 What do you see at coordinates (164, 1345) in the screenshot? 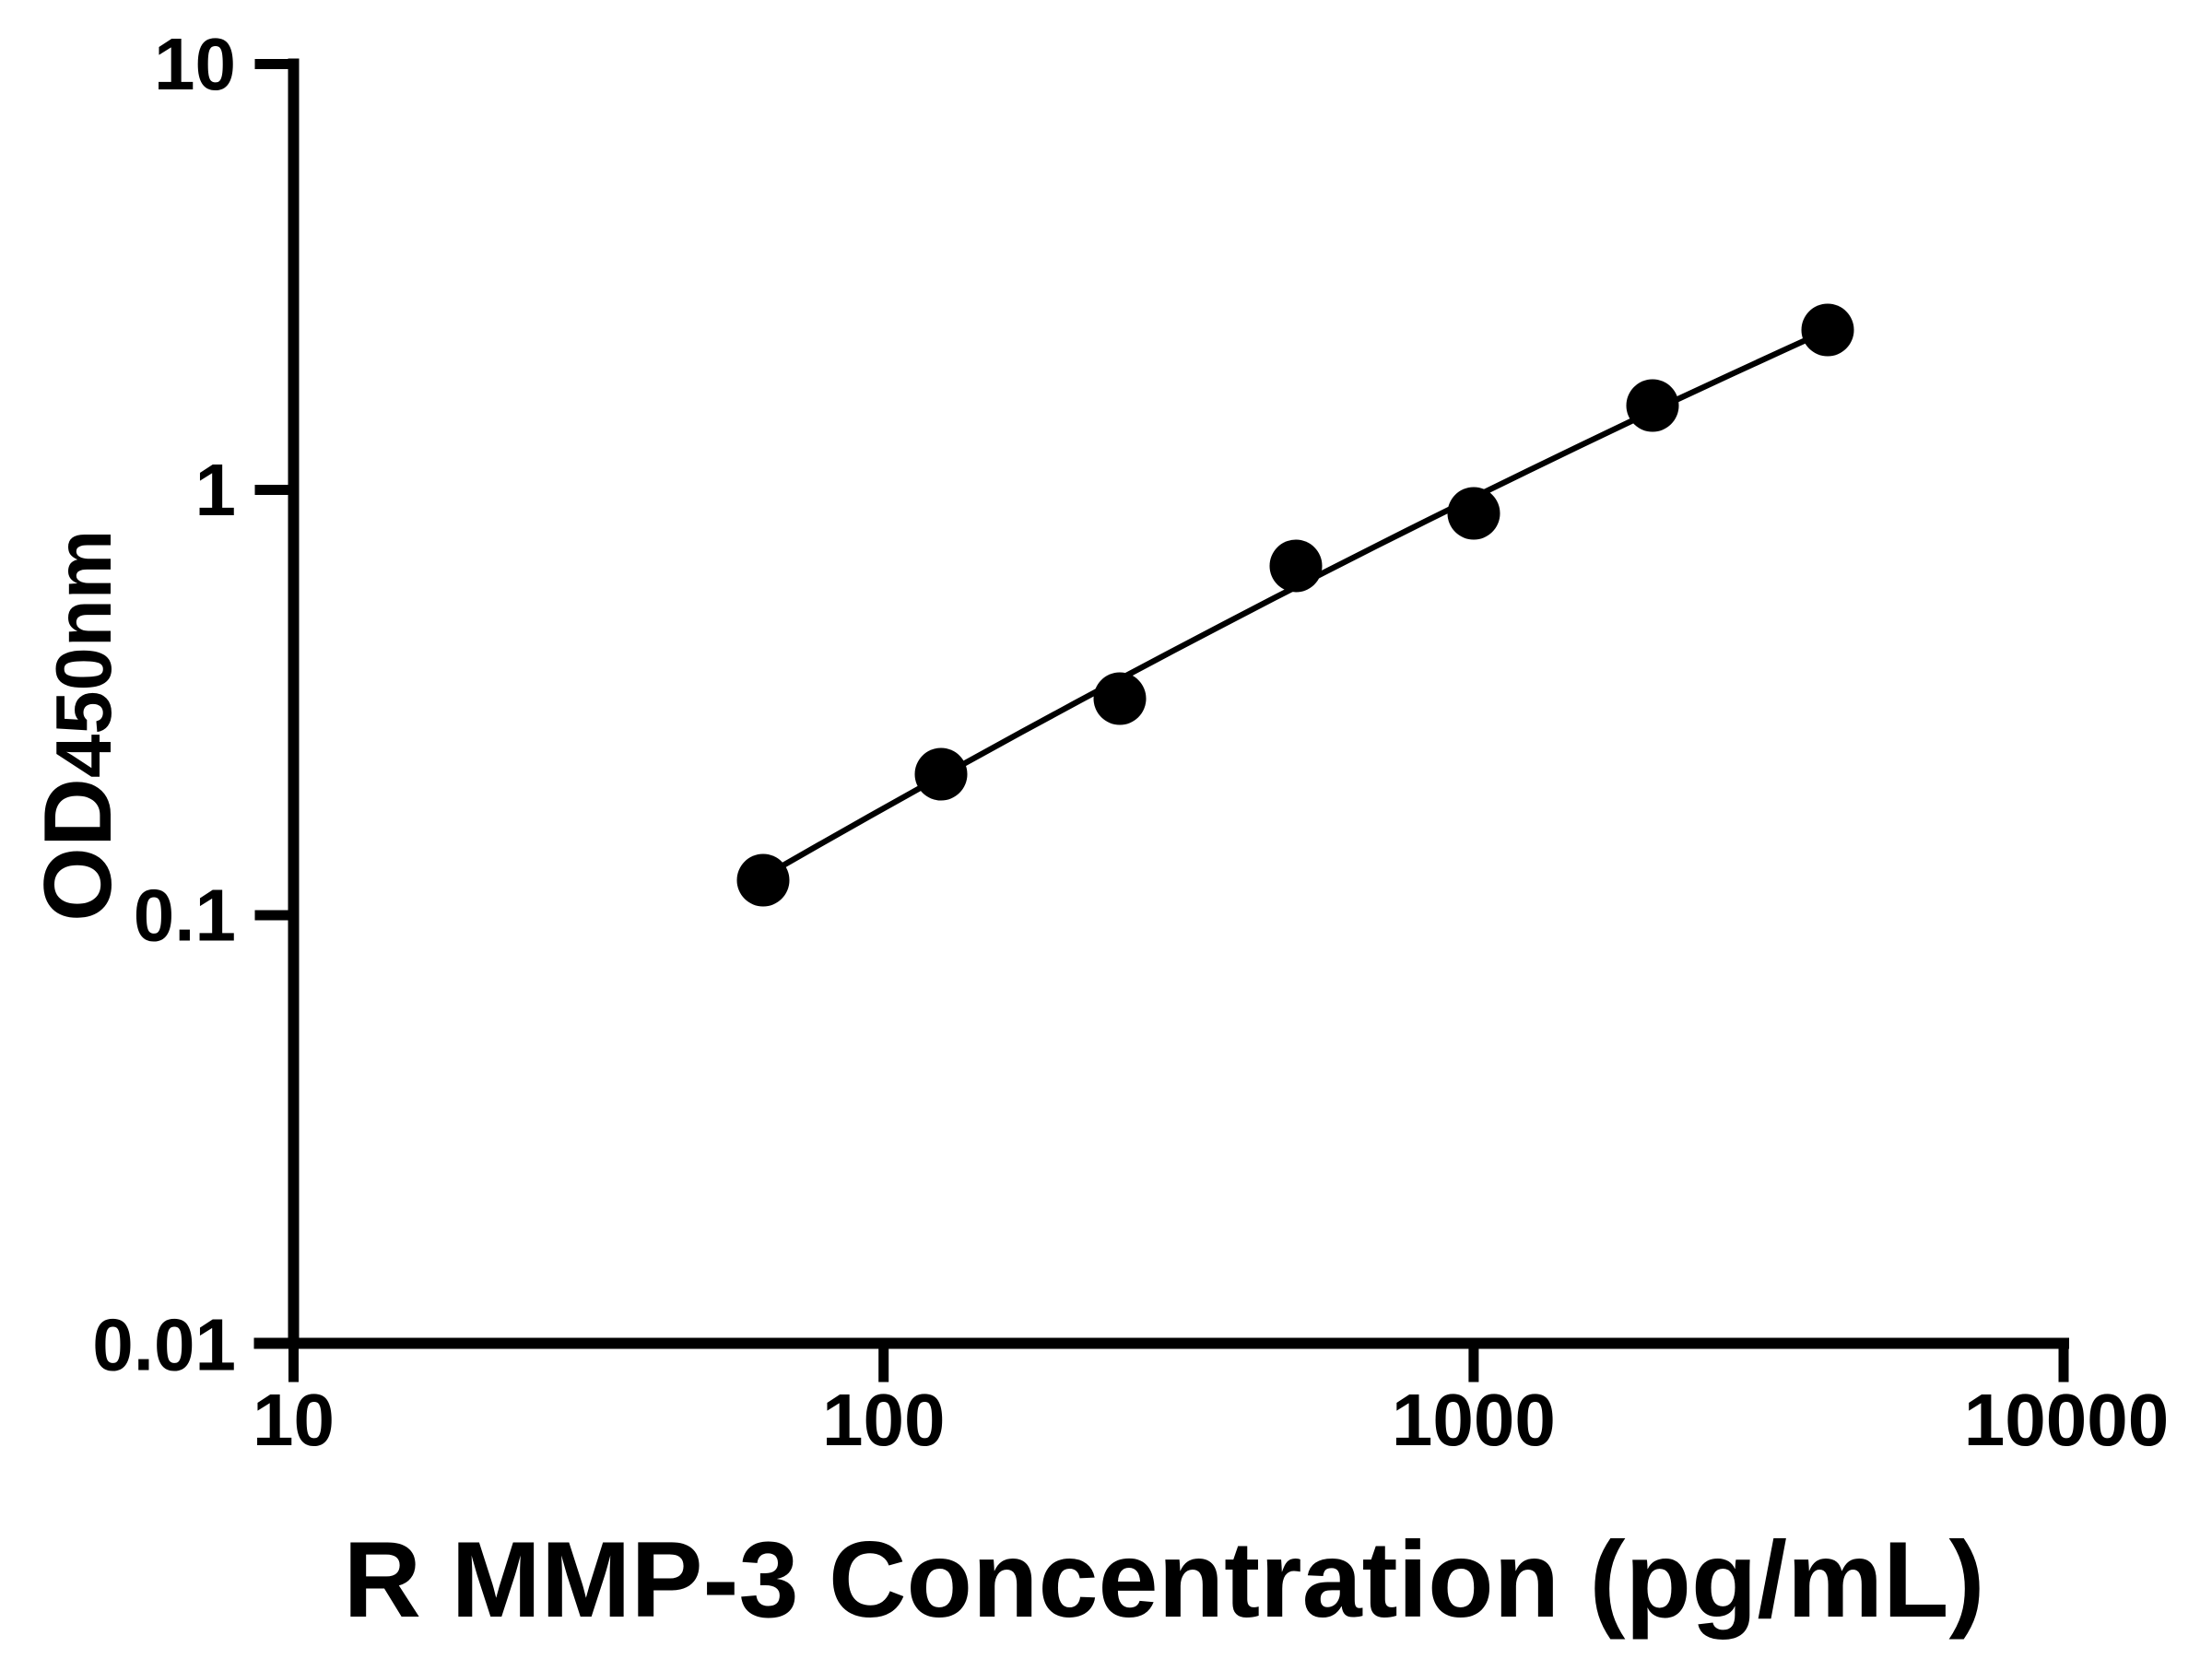
I see `svg-text: 0.01` at bounding box center [164, 1345].